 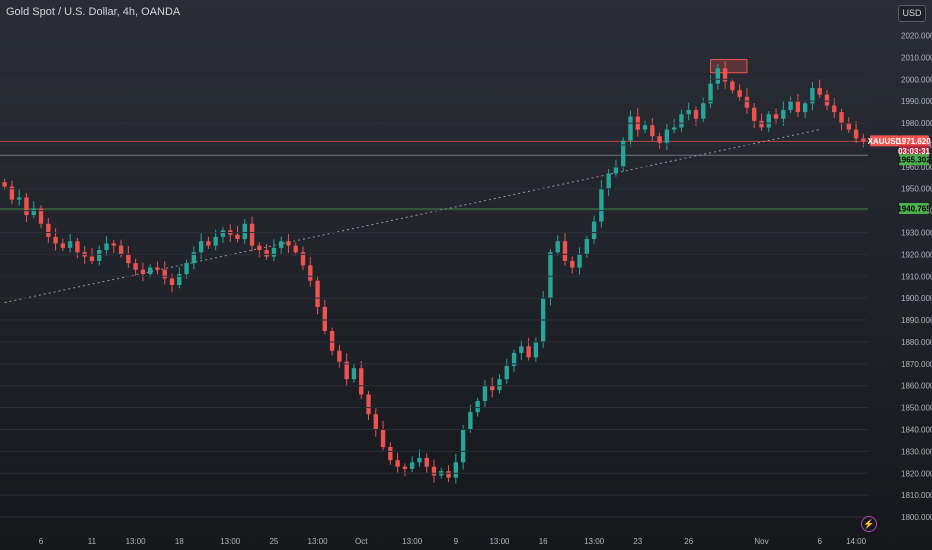 I want to click on symbol-tag: XAUUSD, so click(x=885, y=141).